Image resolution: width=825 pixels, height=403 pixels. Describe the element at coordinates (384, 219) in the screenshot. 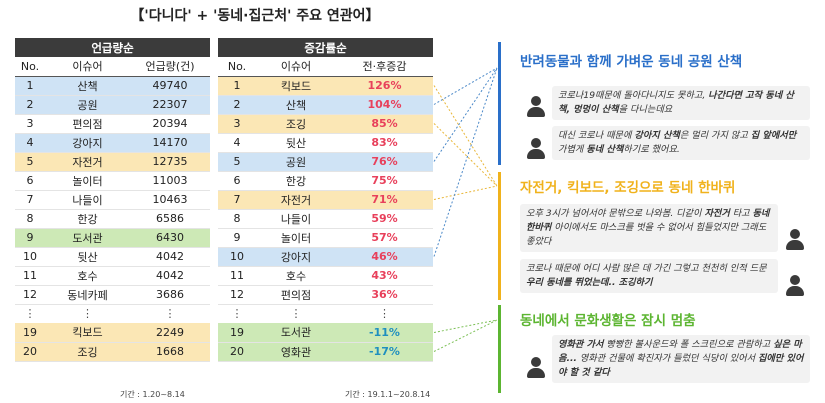

I see `row-value: 59%` at that location.